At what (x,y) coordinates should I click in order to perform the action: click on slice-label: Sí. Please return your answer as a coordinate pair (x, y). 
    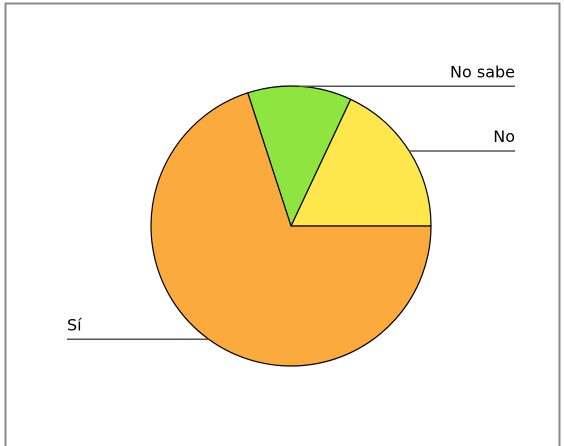
    Looking at the image, I should click on (74, 324).